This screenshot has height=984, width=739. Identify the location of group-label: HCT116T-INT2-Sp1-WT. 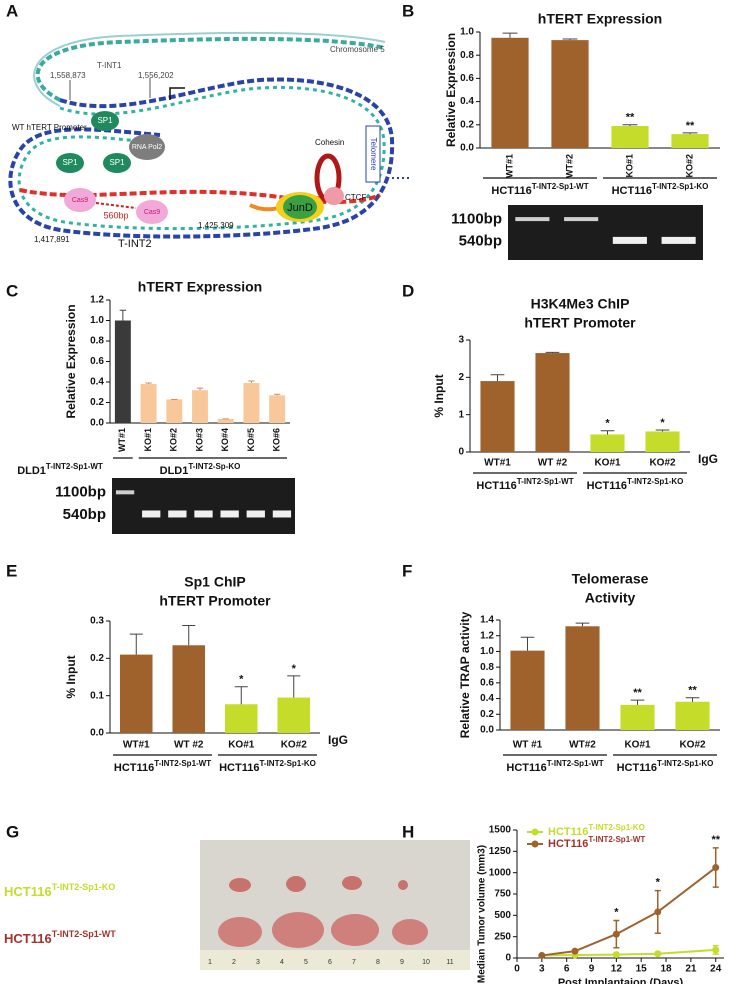
(554, 766).